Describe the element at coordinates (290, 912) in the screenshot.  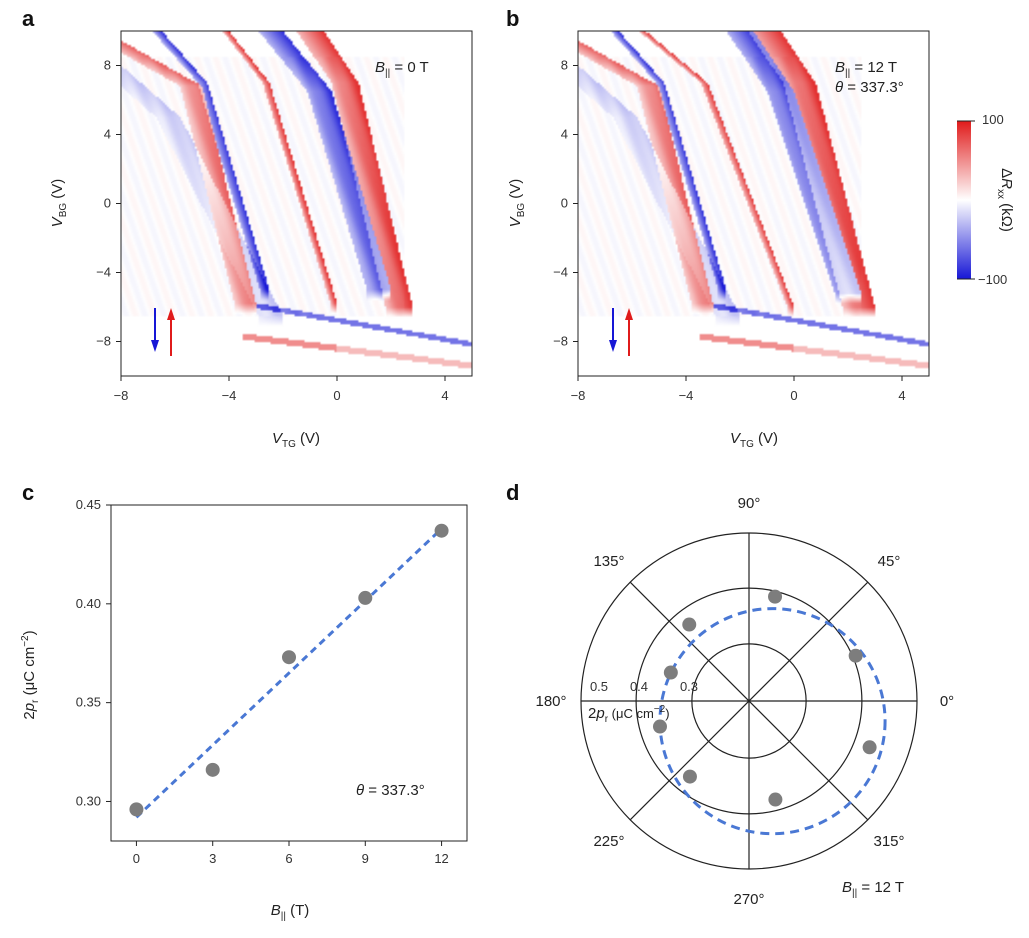
I see `panel-c-xlabel: B|| (T)` at that location.